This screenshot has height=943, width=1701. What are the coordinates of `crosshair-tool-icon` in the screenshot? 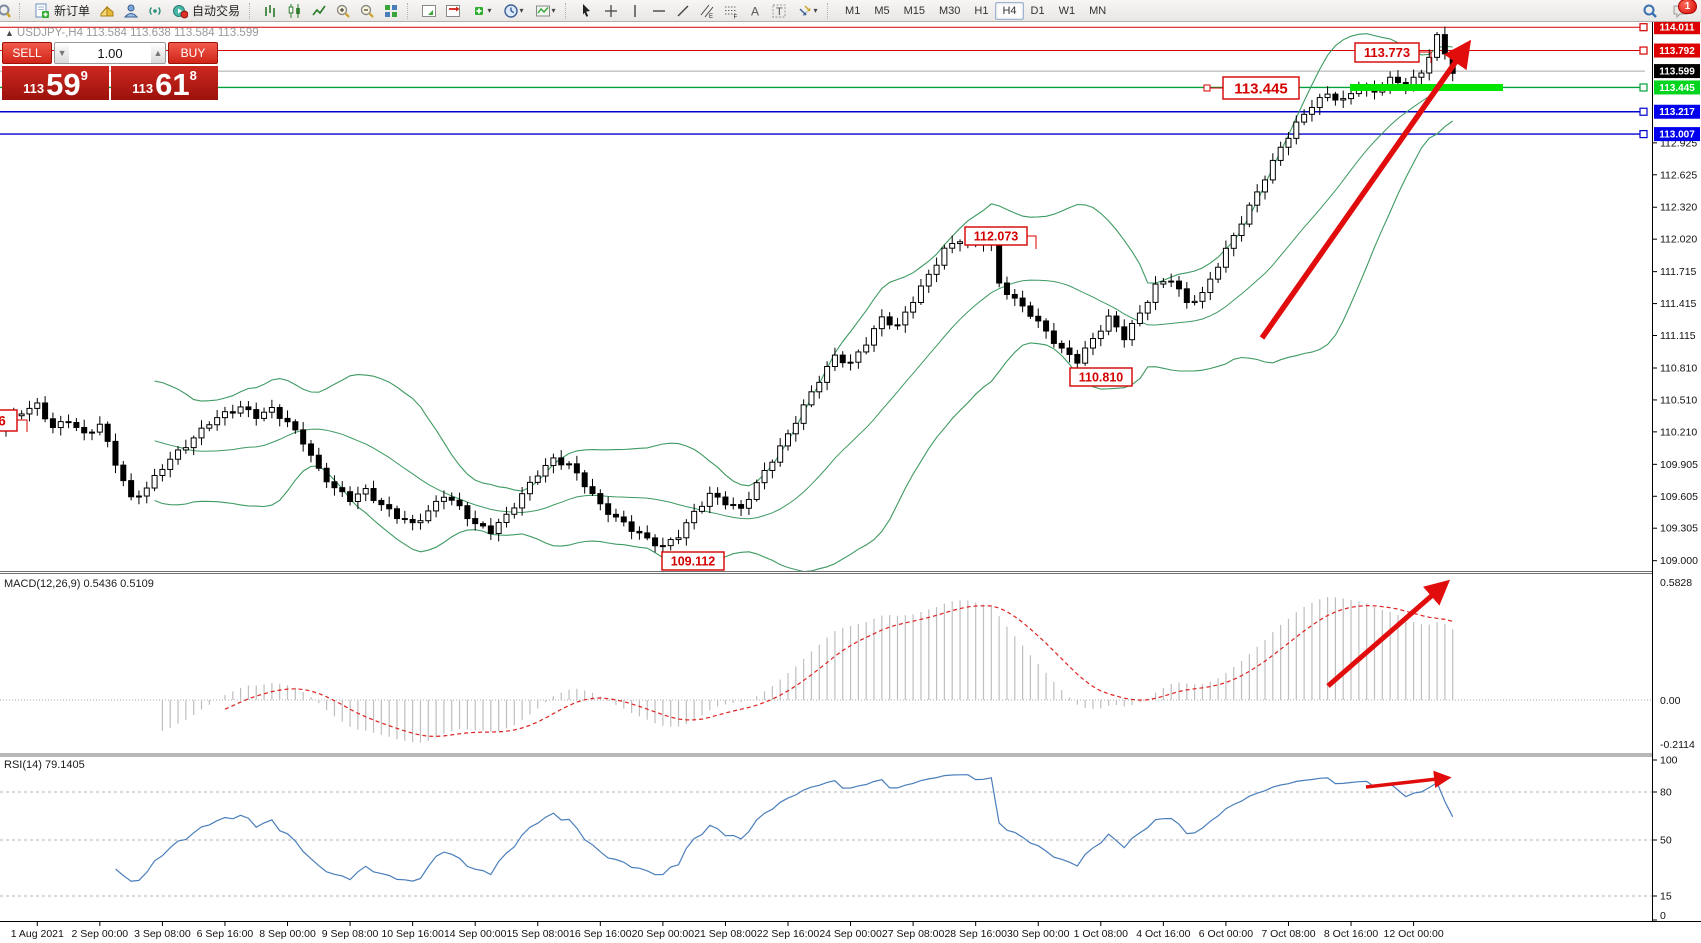 It's located at (611, 11).